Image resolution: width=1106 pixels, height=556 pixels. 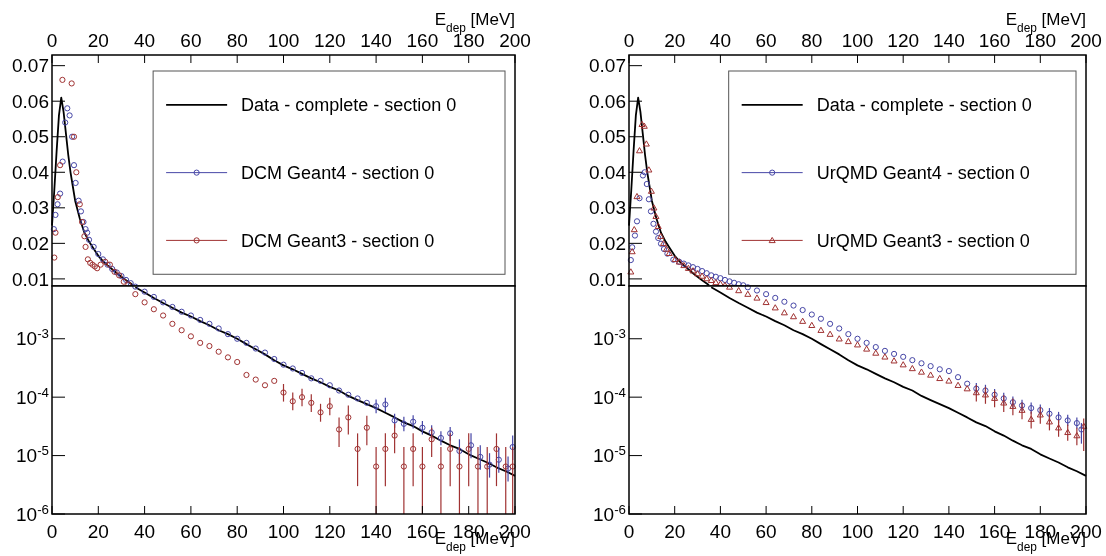 What do you see at coordinates (338, 240) in the screenshot?
I see `legend-label: DCM Geant3 - section 0` at bounding box center [338, 240].